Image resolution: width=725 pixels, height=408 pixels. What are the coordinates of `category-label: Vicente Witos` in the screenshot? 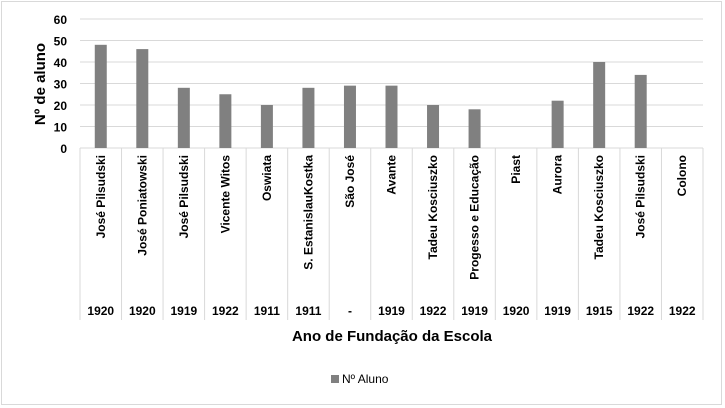 It's located at (225, 194).